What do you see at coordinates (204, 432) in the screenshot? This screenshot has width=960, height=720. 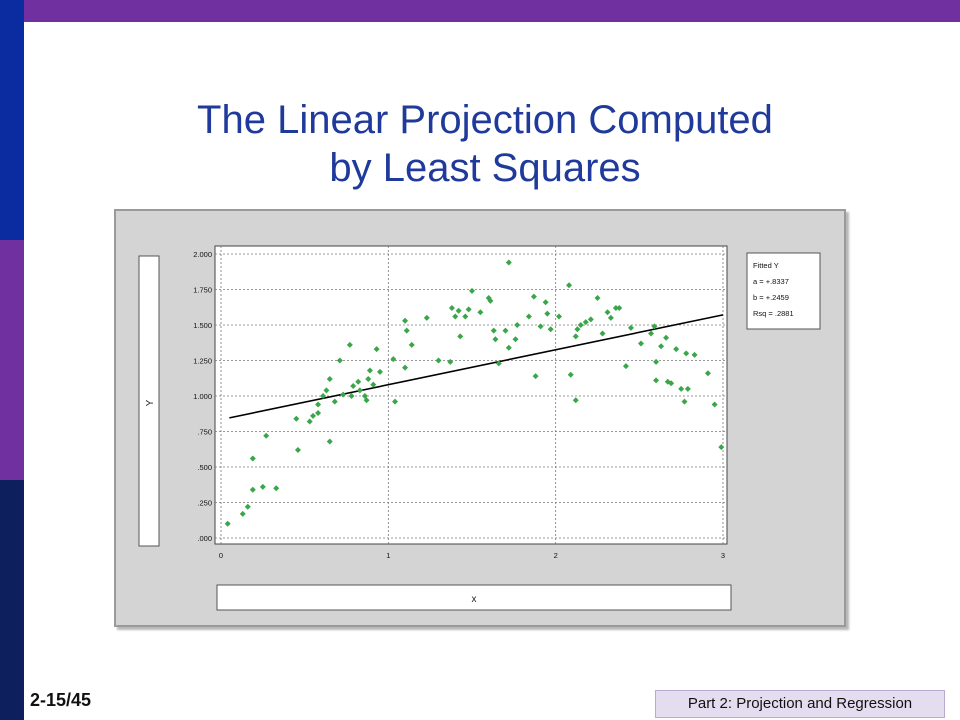 I see `y-tick-label-3: .750` at bounding box center [204, 432].